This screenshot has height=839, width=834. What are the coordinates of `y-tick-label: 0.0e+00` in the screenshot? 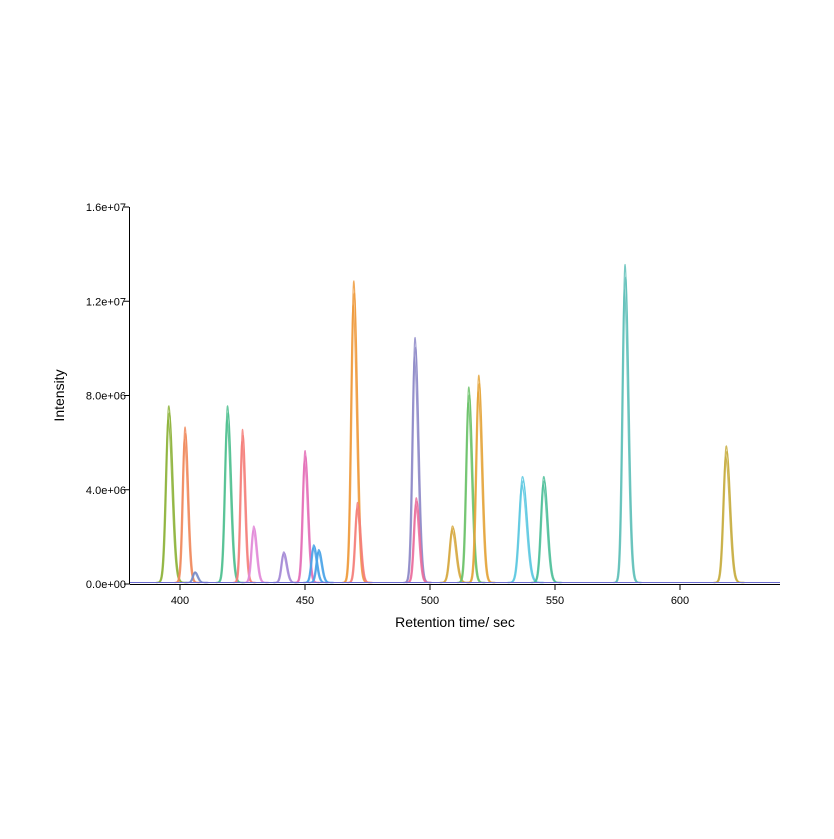 It's located at (106, 585).